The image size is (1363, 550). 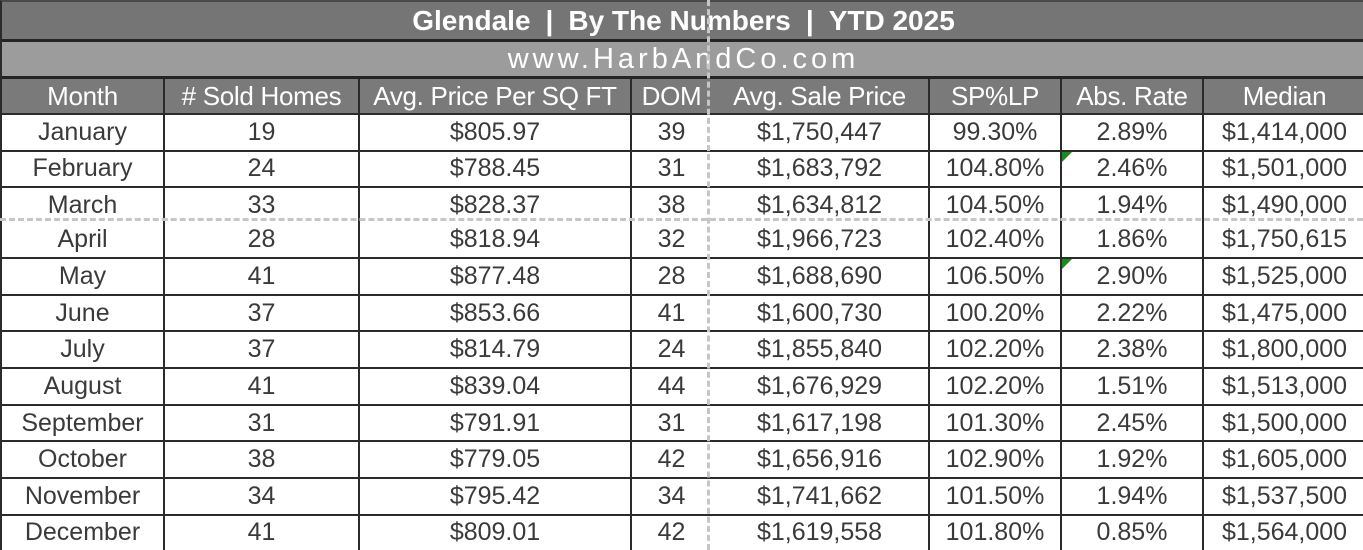 I want to click on cell-dom: 24, so click(x=671, y=351).